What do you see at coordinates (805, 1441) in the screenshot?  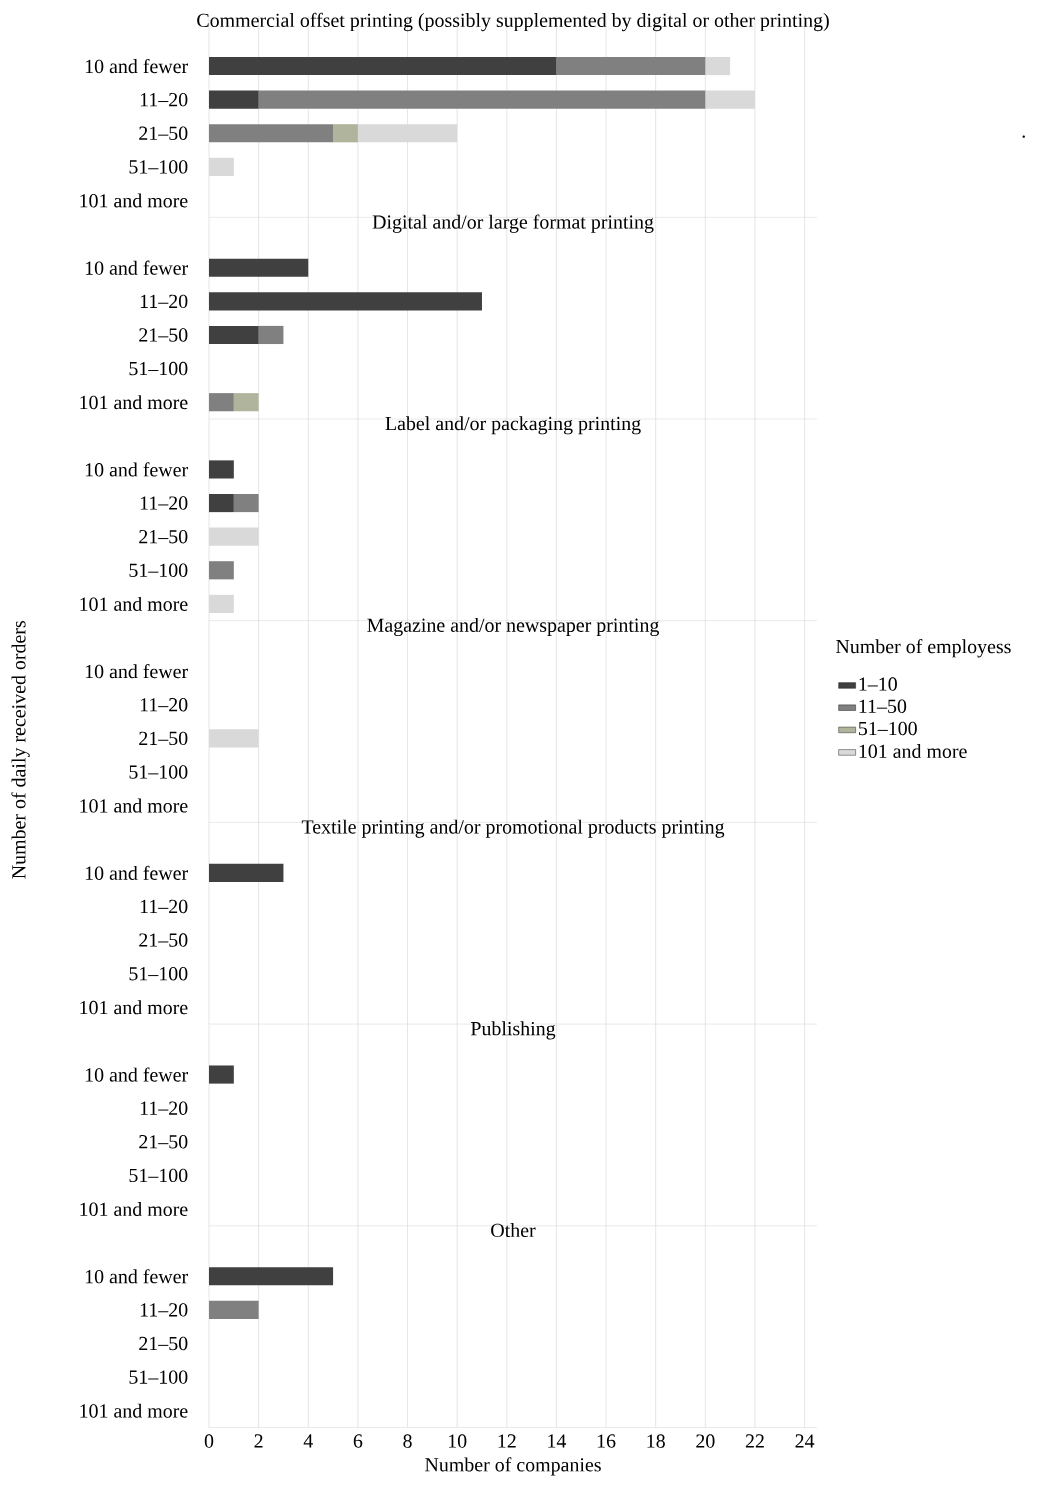 I see `x-tick-label: 24` at bounding box center [805, 1441].